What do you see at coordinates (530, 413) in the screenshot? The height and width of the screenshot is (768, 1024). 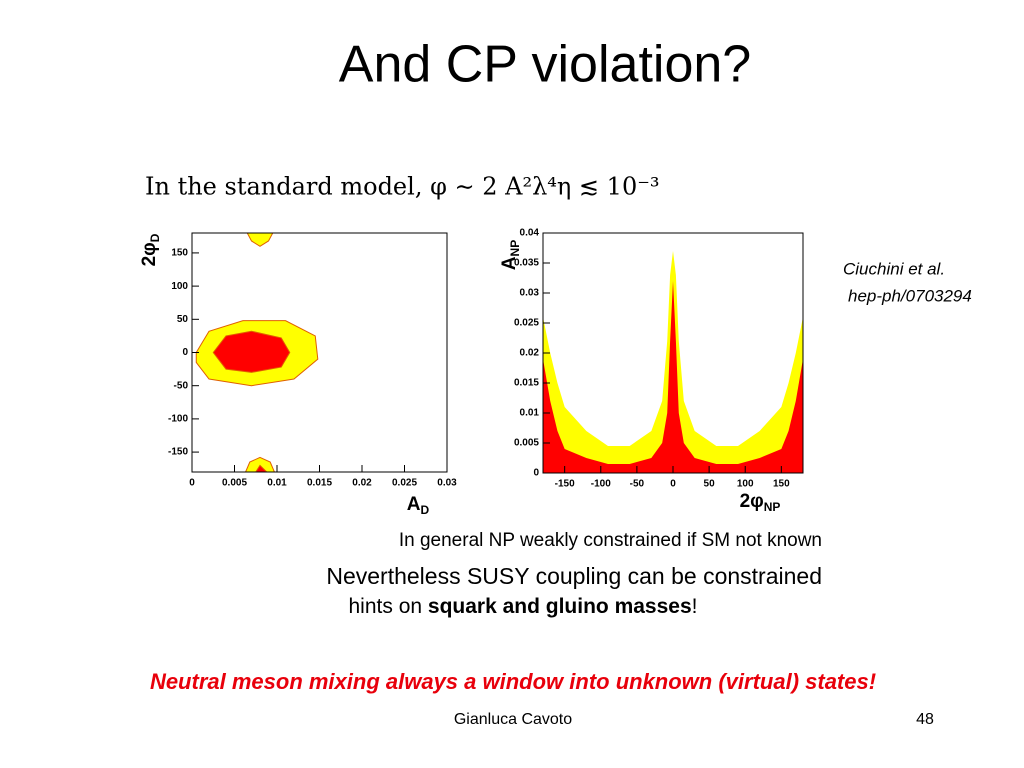 I see `y-tick-label: 0.01` at bounding box center [530, 413].